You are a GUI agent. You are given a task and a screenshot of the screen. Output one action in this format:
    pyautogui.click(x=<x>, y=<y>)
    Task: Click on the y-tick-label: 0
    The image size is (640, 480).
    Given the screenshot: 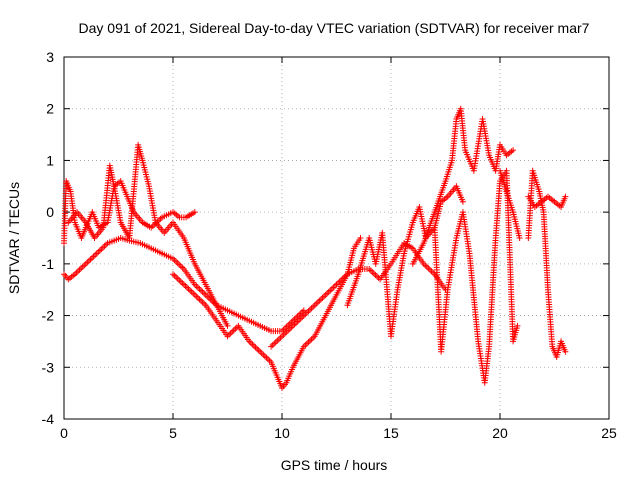 What is the action you would take?
    pyautogui.click(x=50, y=212)
    